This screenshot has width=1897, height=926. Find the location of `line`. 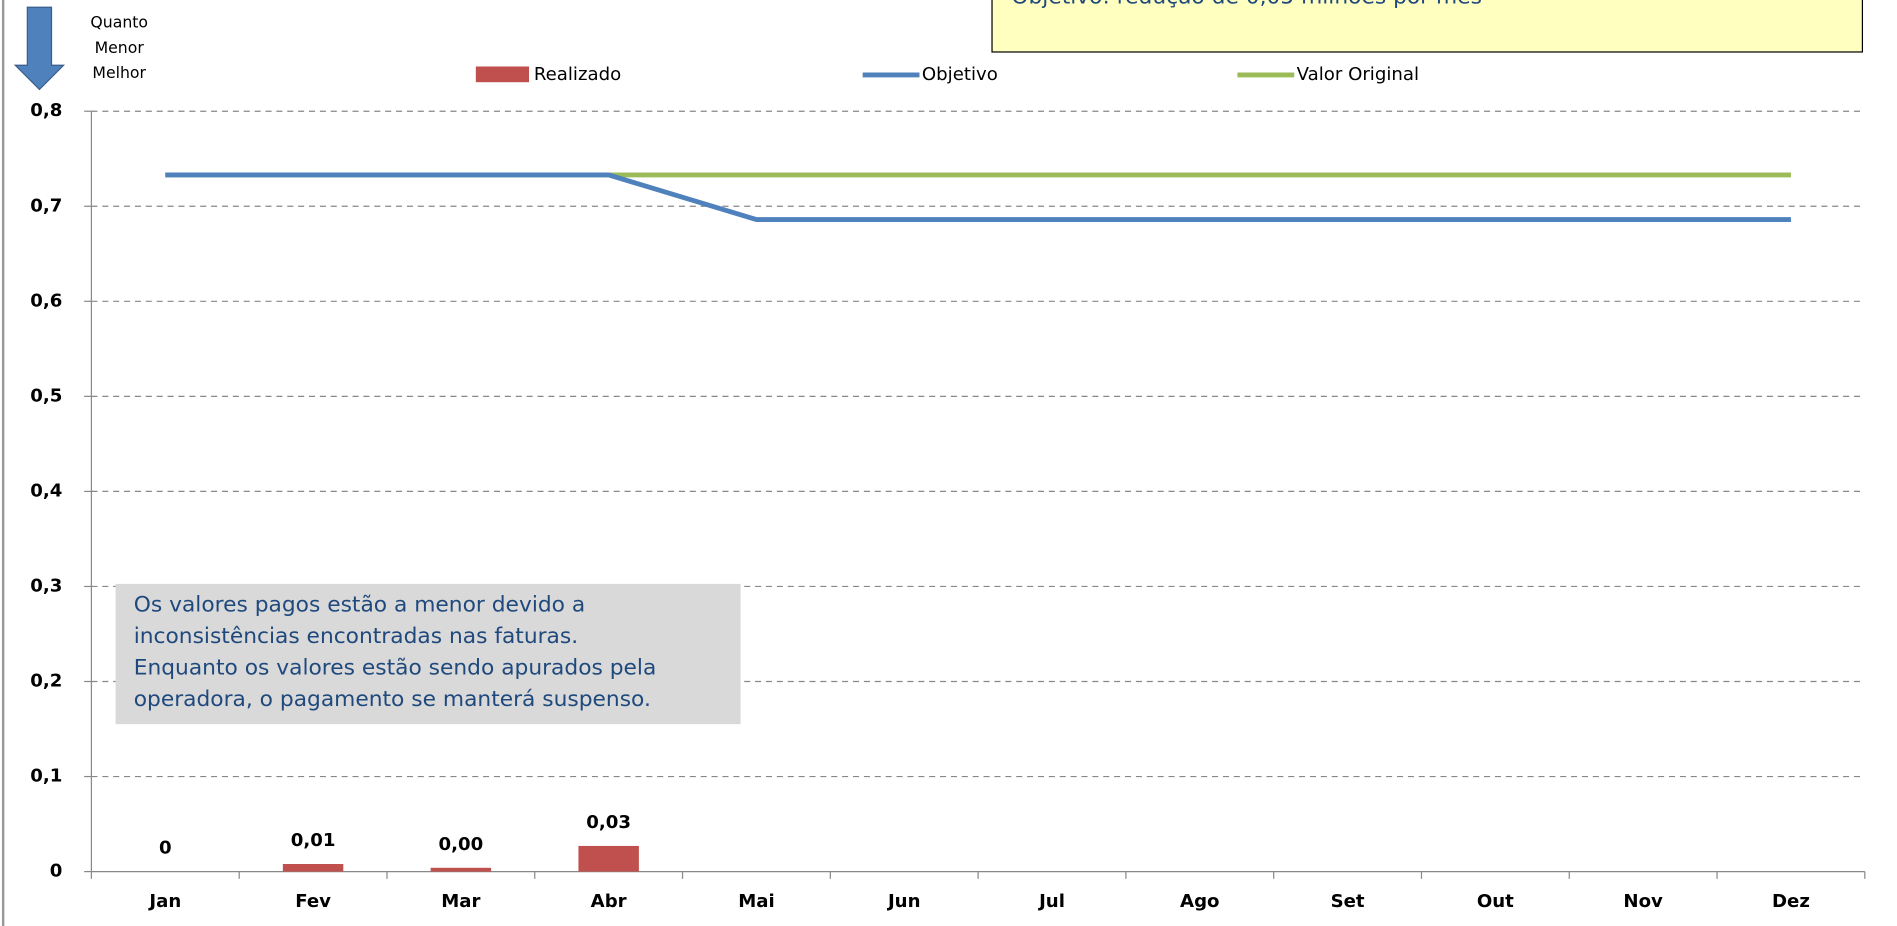

line is located at coordinates (978, 197).